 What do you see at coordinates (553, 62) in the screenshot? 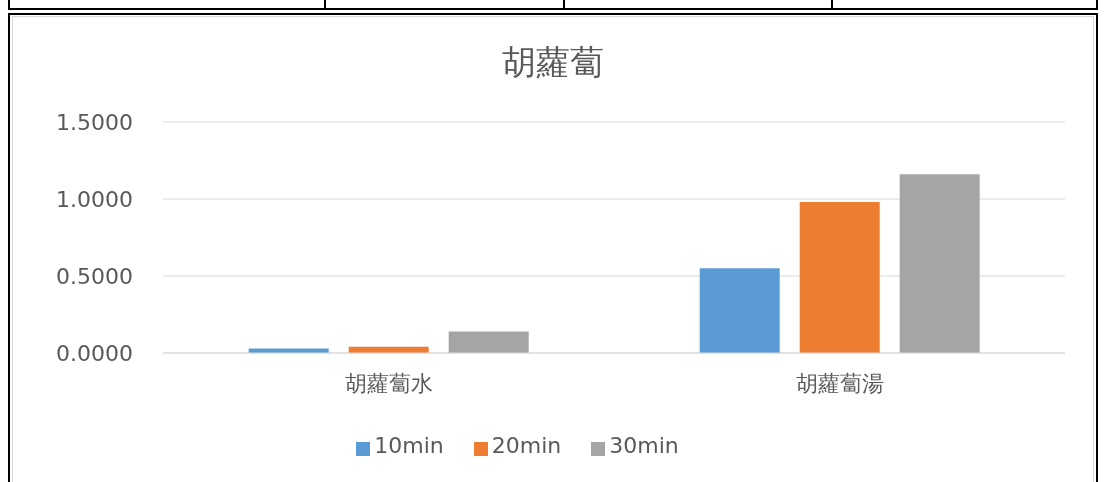
I see `chart-title: 胡蘿蔔` at bounding box center [553, 62].